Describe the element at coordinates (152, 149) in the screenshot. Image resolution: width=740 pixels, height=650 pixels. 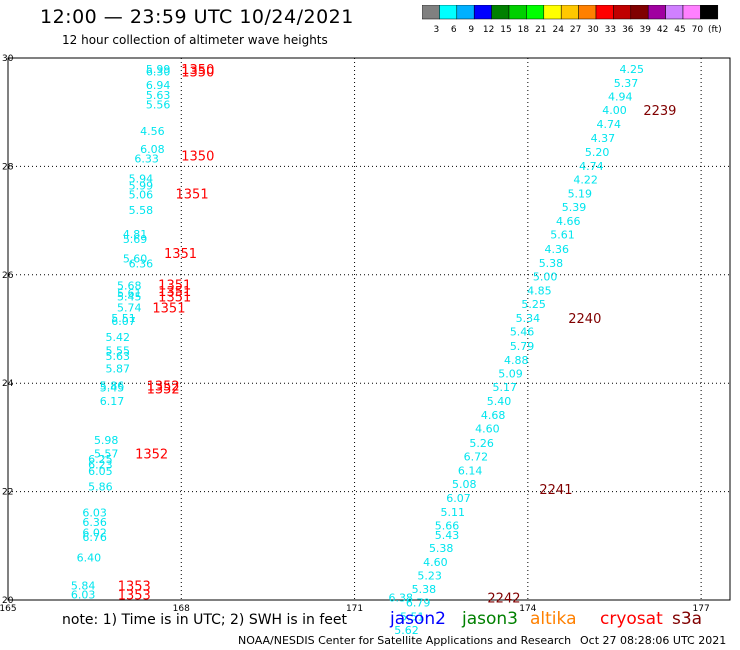
I see `wave-height-value: 6.08` at that location.